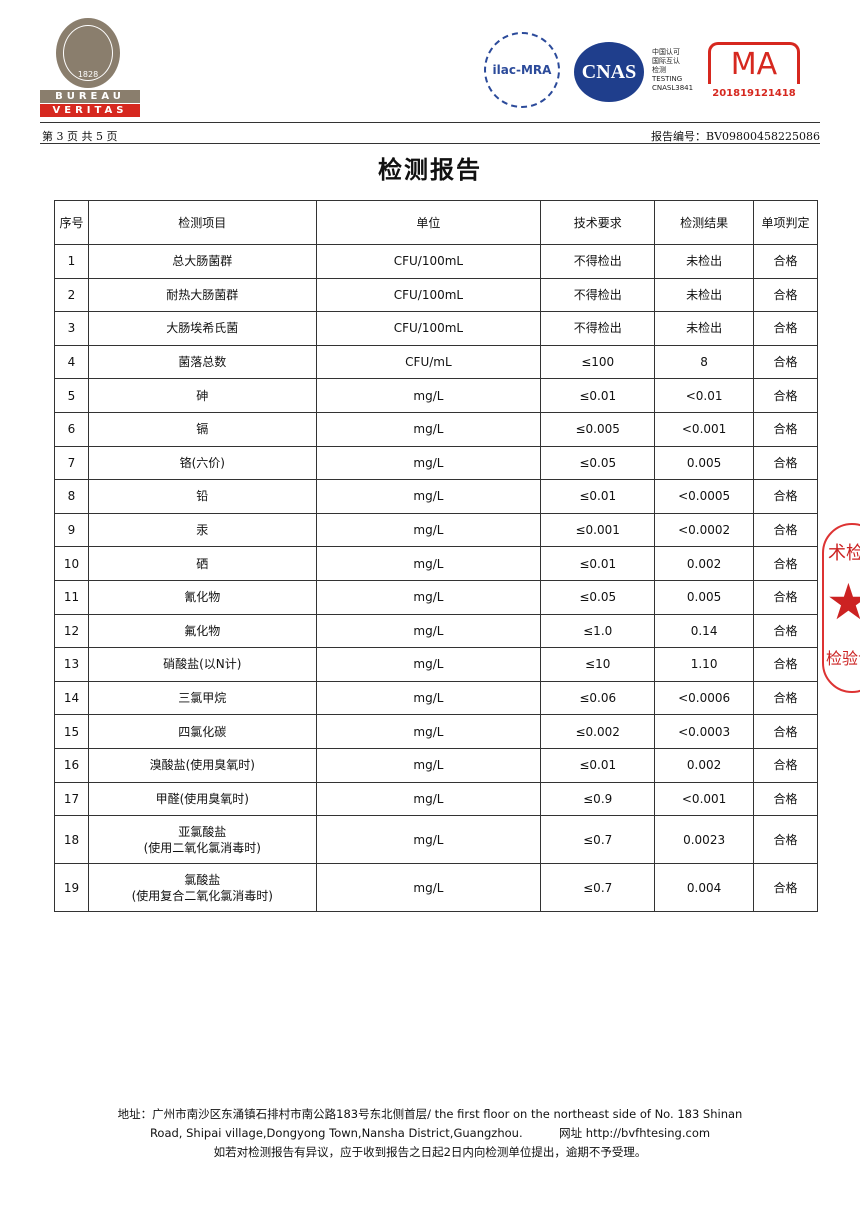  I want to click on unit: CFU/mL, so click(428, 362).